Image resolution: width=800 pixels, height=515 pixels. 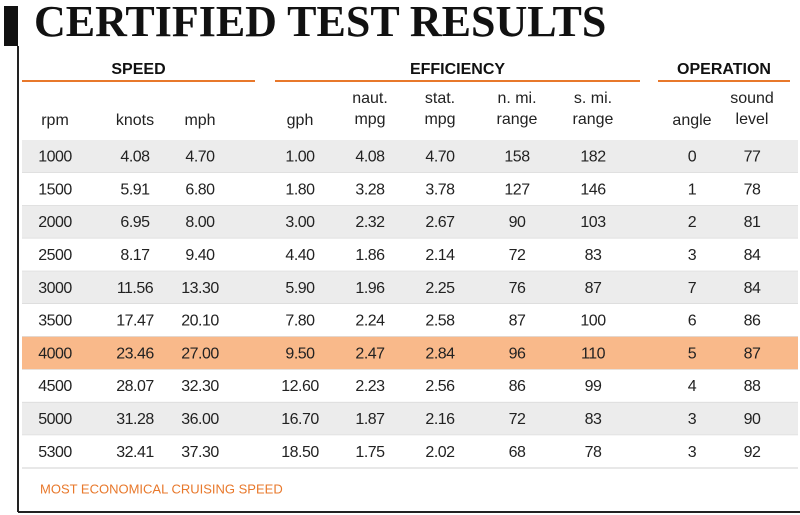 What do you see at coordinates (200, 321) in the screenshot?
I see `cell: 20.10` at bounding box center [200, 321].